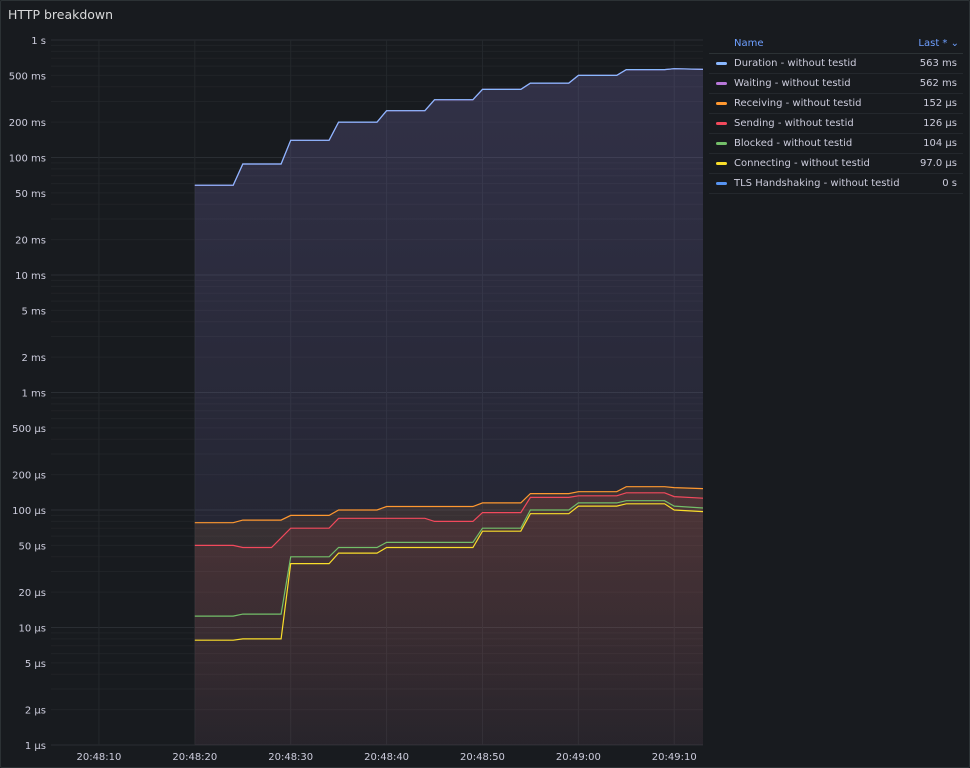 This screenshot has height=768, width=970. What do you see at coordinates (61, 14) in the screenshot?
I see `panel-title: HTTP breakdown` at bounding box center [61, 14].